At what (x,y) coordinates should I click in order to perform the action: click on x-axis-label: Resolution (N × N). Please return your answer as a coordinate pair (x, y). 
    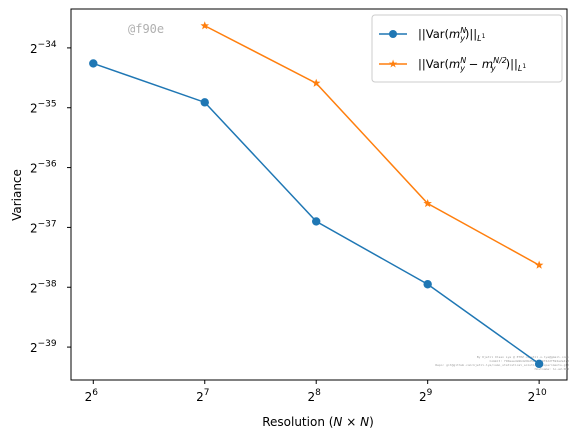
    Looking at the image, I should click on (318, 422).